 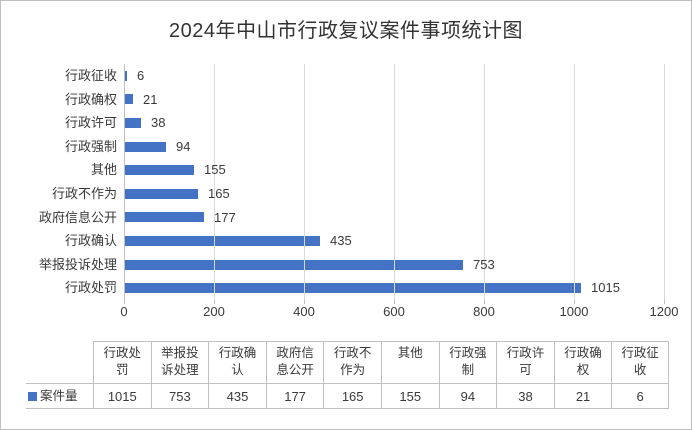 What do you see at coordinates (582, 362) in the screenshot?
I see `table-header-行政确权: 行政确权` at bounding box center [582, 362].